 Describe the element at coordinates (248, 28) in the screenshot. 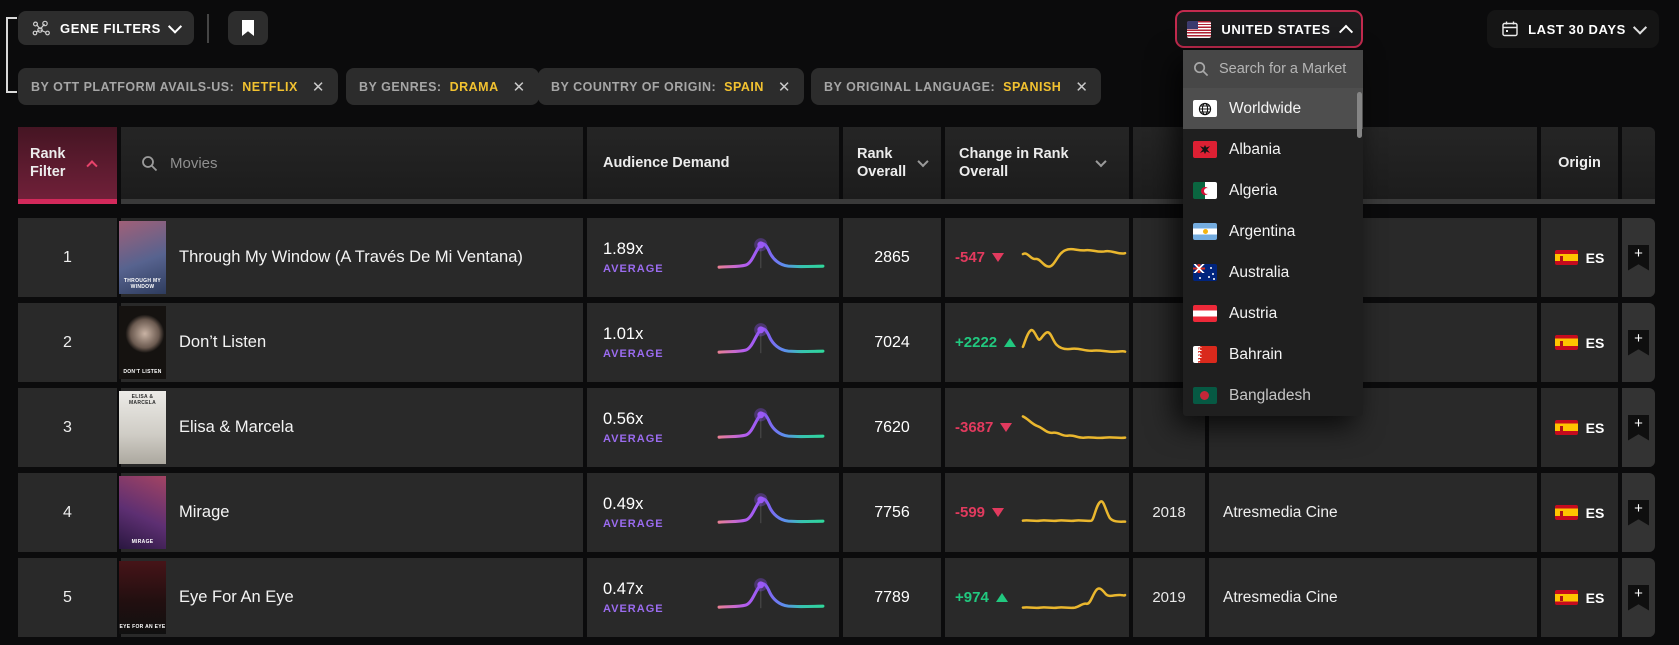

I see `saved-filters-button` at that location.